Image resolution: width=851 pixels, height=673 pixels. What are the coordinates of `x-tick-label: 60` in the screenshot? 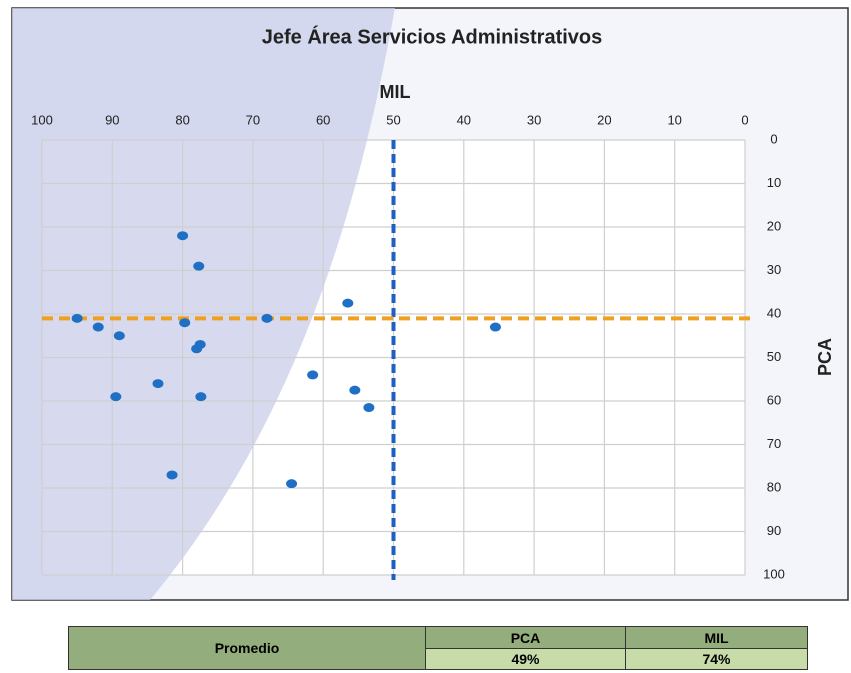 It's located at (323, 119).